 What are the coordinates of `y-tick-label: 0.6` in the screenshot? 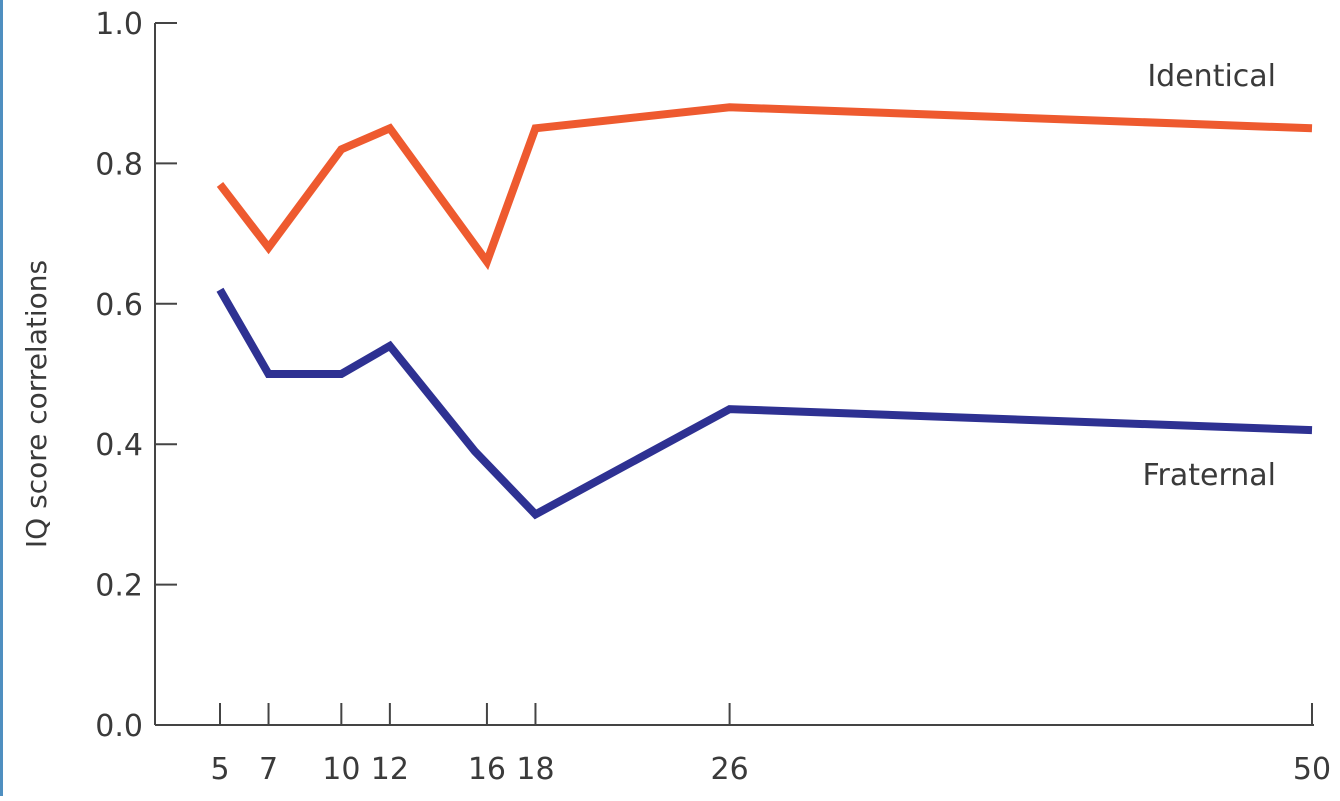 It's located at (119, 305).